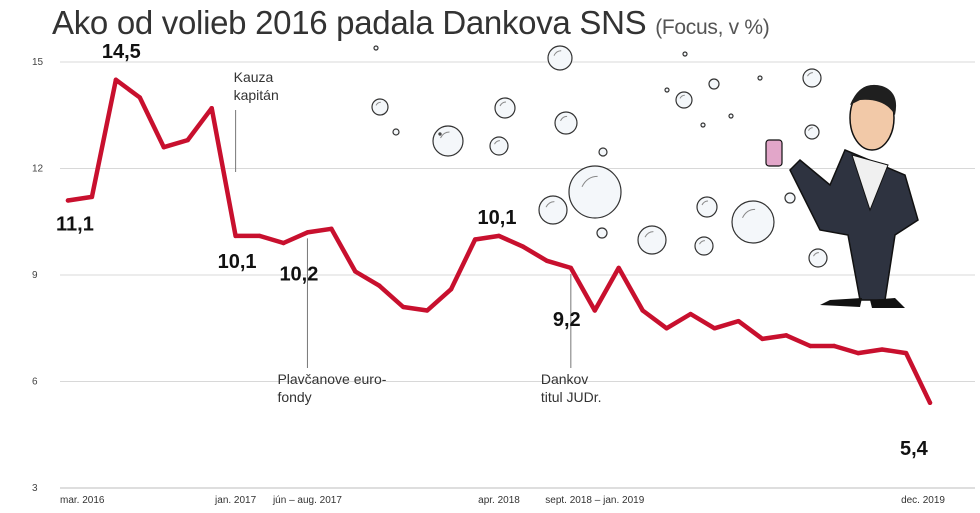 This screenshot has height=513, width=980. Describe the element at coordinates (349, 22) in the screenshot. I see `chart-title-text: Ako od volieb 2016 padala Dankova SNS` at that location.